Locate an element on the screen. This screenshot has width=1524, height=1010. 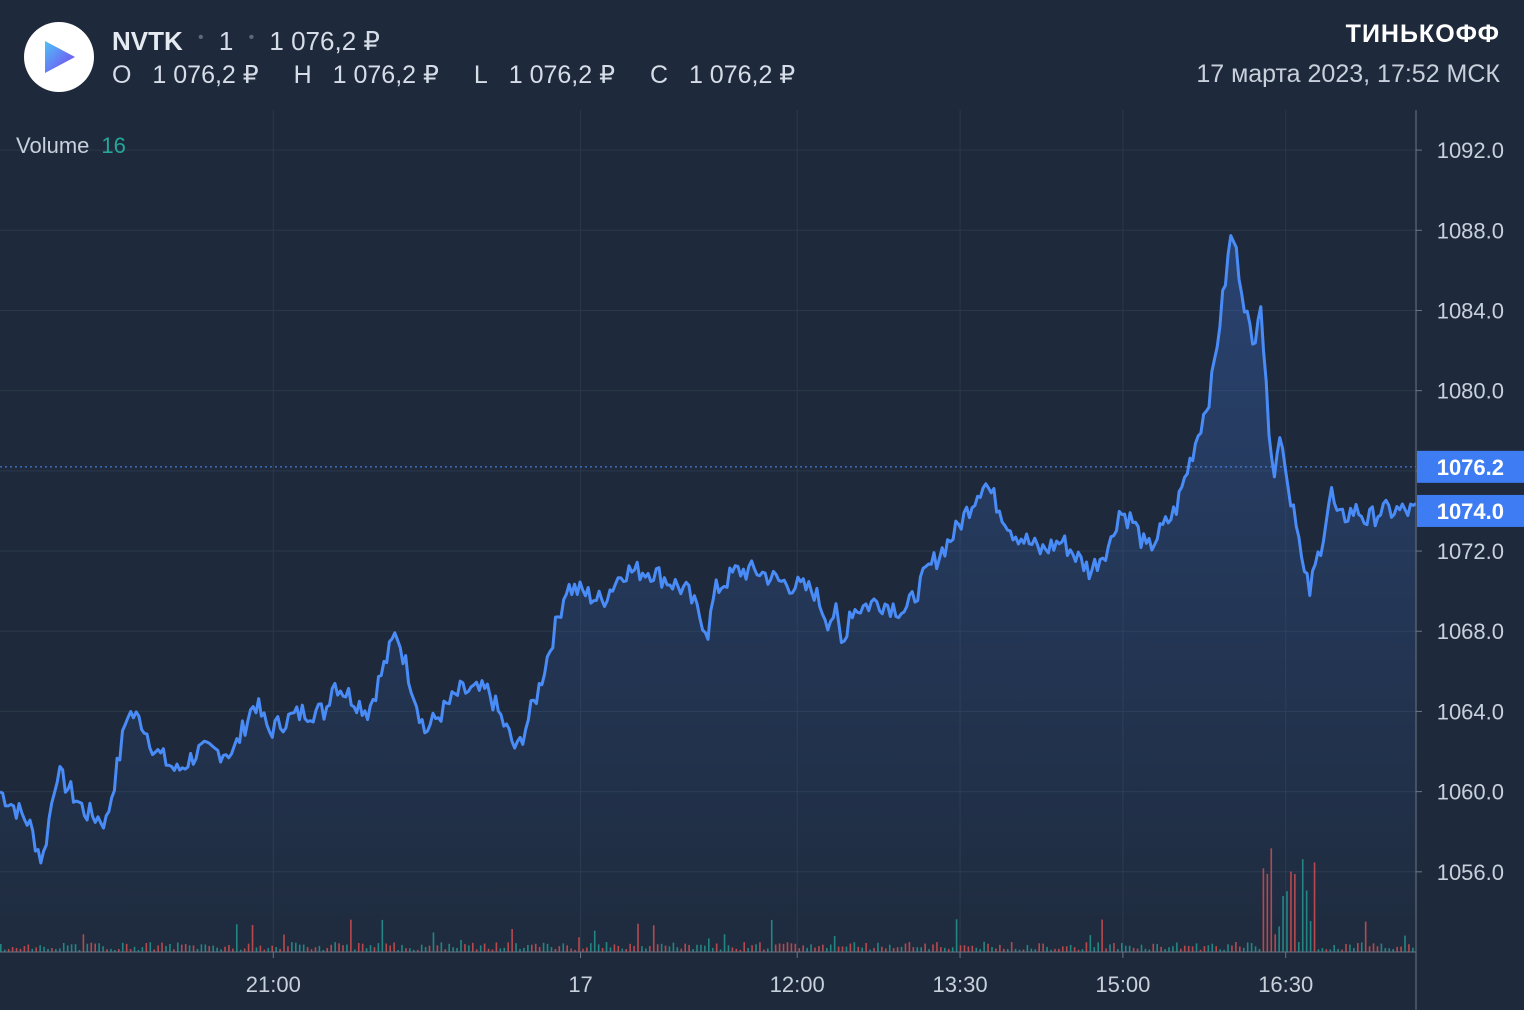
y-tick-label: 1068.0 is located at coordinates (1470, 631).